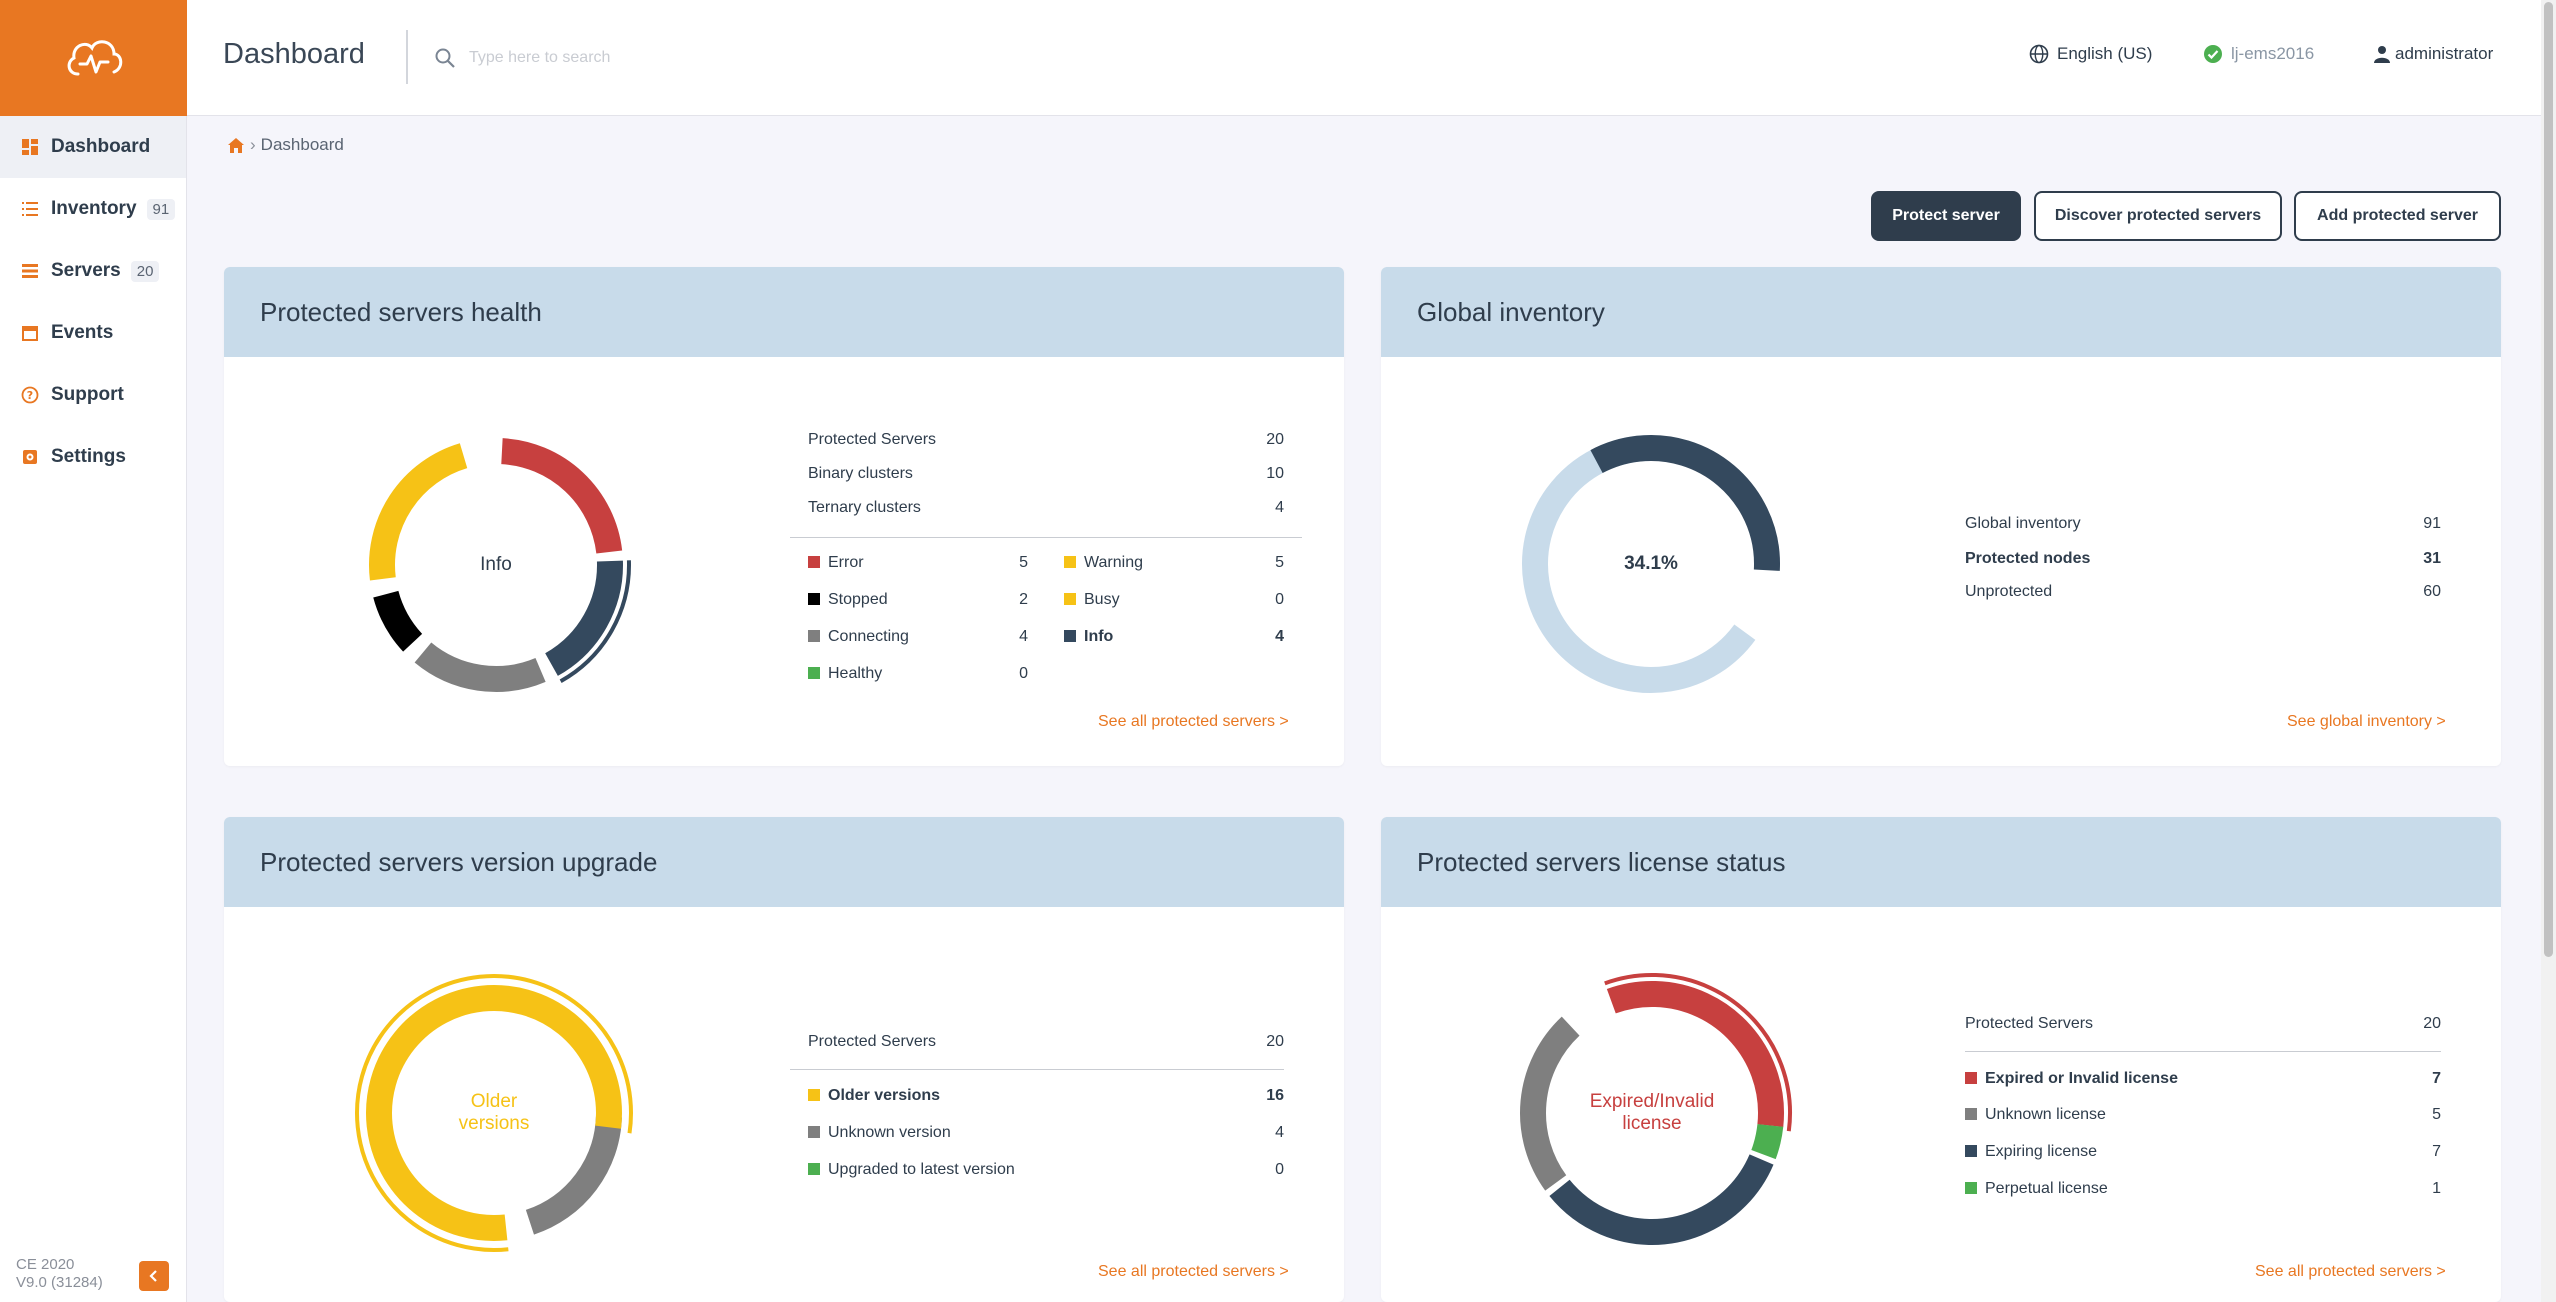 This screenshot has height=1302, width=2556. What do you see at coordinates (59, 1282) in the screenshot?
I see `version-label: V9.0 (31284)` at bounding box center [59, 1282].